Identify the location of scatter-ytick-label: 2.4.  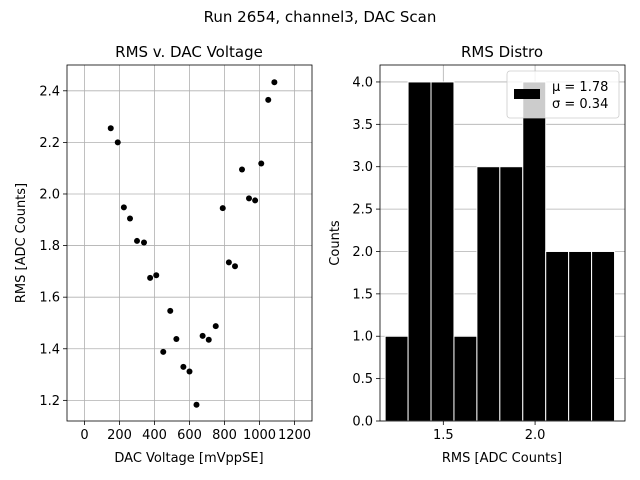
(49, 91).